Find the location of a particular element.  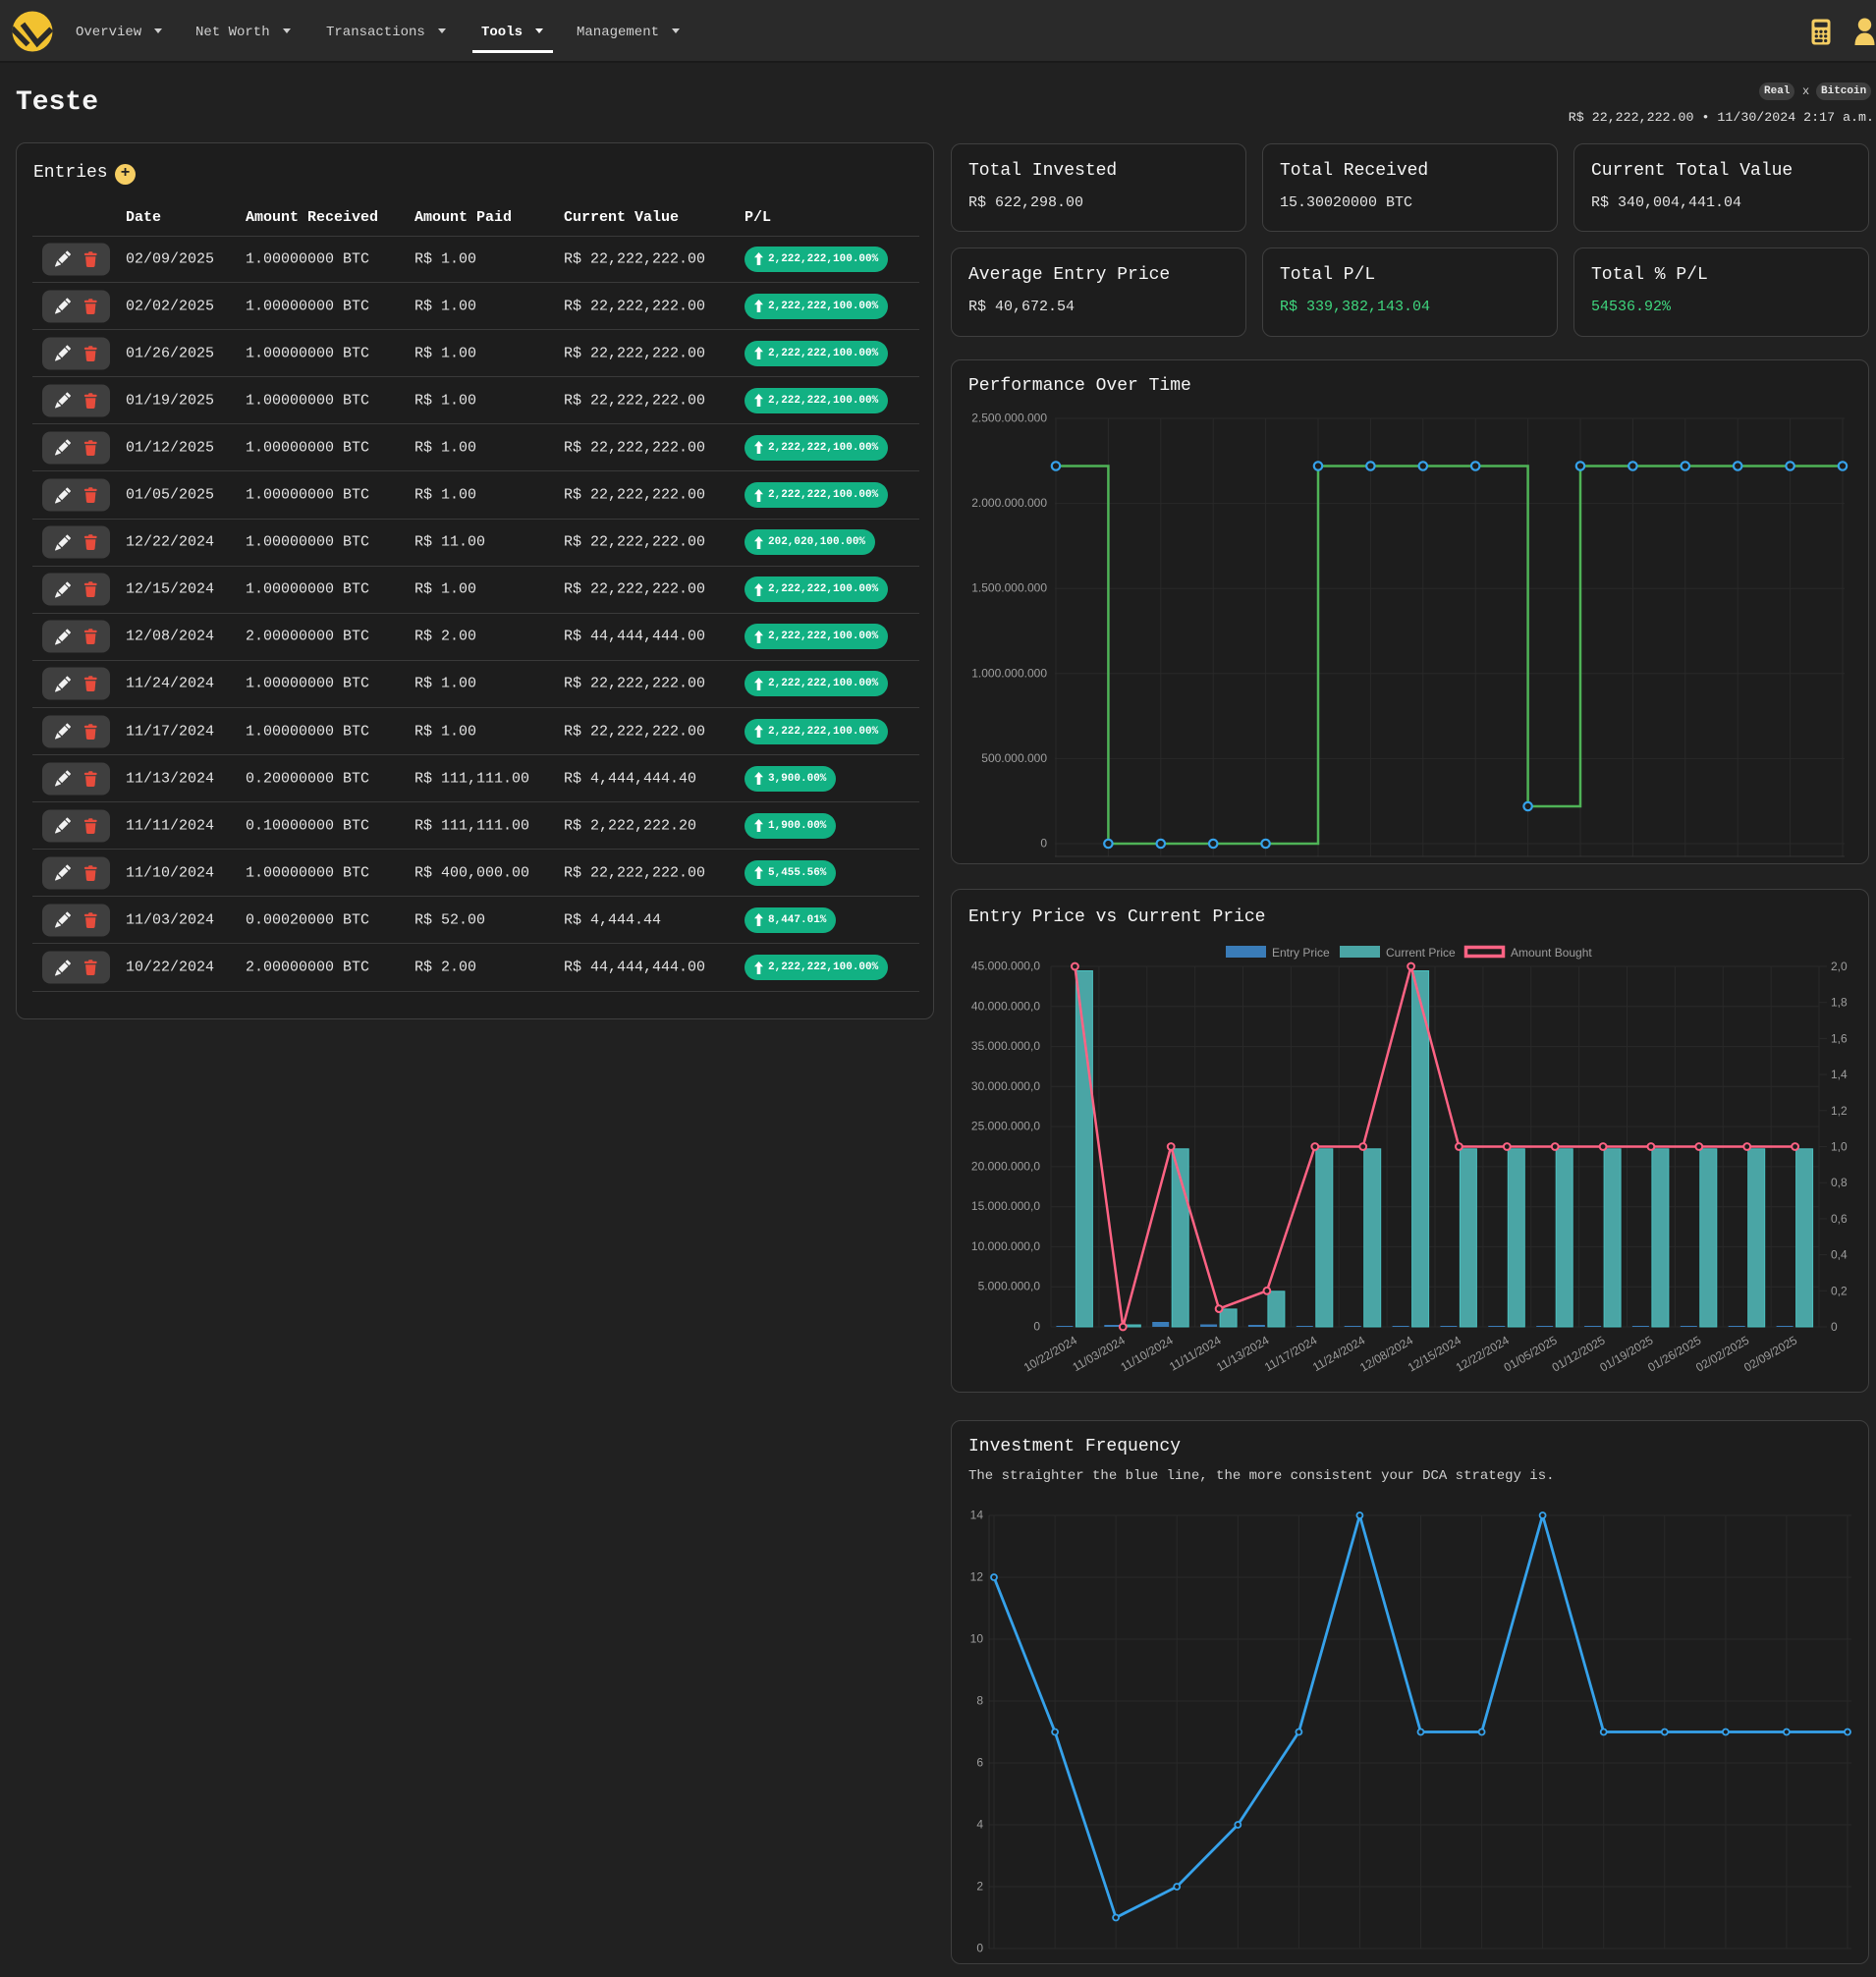

svg-text: Current Price is located at coordinates (1421, 953).